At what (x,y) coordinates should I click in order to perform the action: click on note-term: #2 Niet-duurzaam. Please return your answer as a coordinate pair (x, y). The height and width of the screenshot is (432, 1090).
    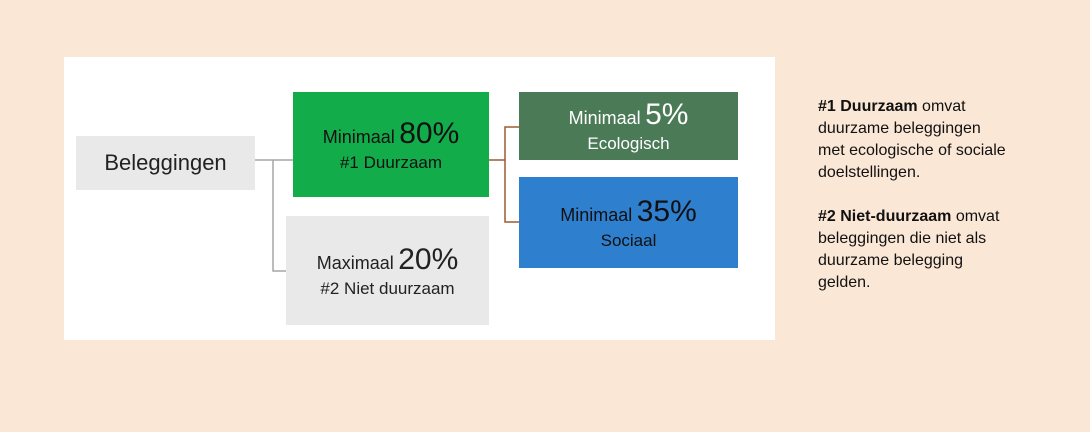
    Looking at the image, I should click on (885, 216).